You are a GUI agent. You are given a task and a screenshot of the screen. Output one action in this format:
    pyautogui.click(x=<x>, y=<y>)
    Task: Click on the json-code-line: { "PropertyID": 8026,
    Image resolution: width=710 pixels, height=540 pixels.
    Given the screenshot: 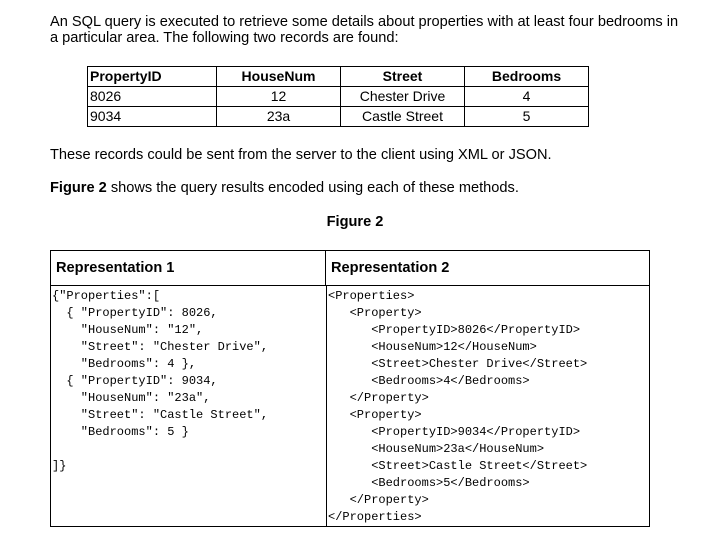 What is the action you would take?
    pyautogui.click(x=135, y=313)
    